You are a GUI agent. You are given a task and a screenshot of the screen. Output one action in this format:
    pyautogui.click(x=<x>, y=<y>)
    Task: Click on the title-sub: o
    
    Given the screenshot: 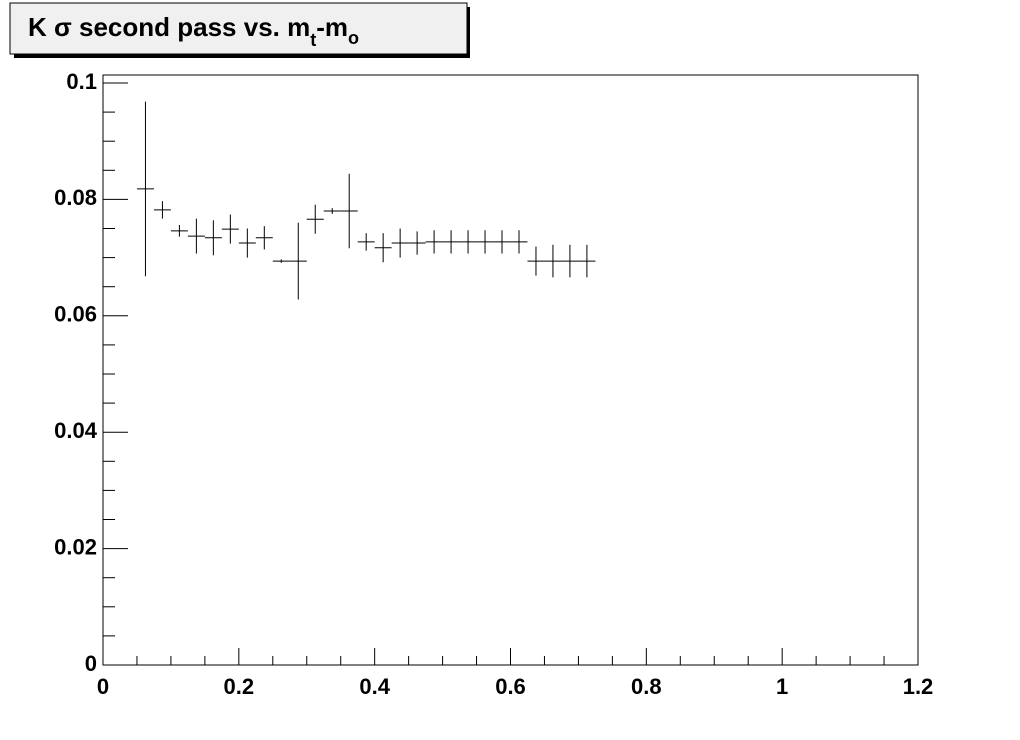 What is the action you would take?
    pyautogui.click(x=353, y=38)
    